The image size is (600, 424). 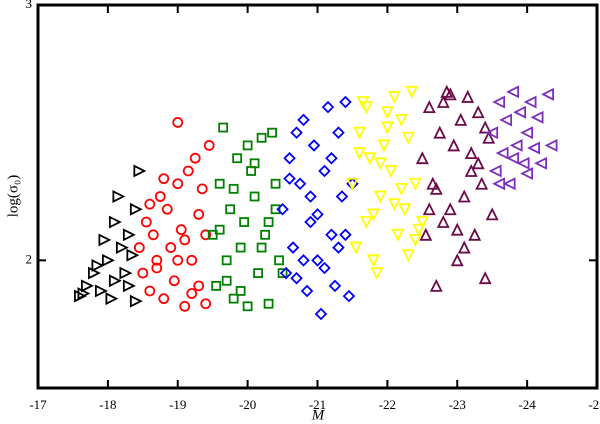 I want to click on x-tick-label: -25, so click(x=594, y=404).